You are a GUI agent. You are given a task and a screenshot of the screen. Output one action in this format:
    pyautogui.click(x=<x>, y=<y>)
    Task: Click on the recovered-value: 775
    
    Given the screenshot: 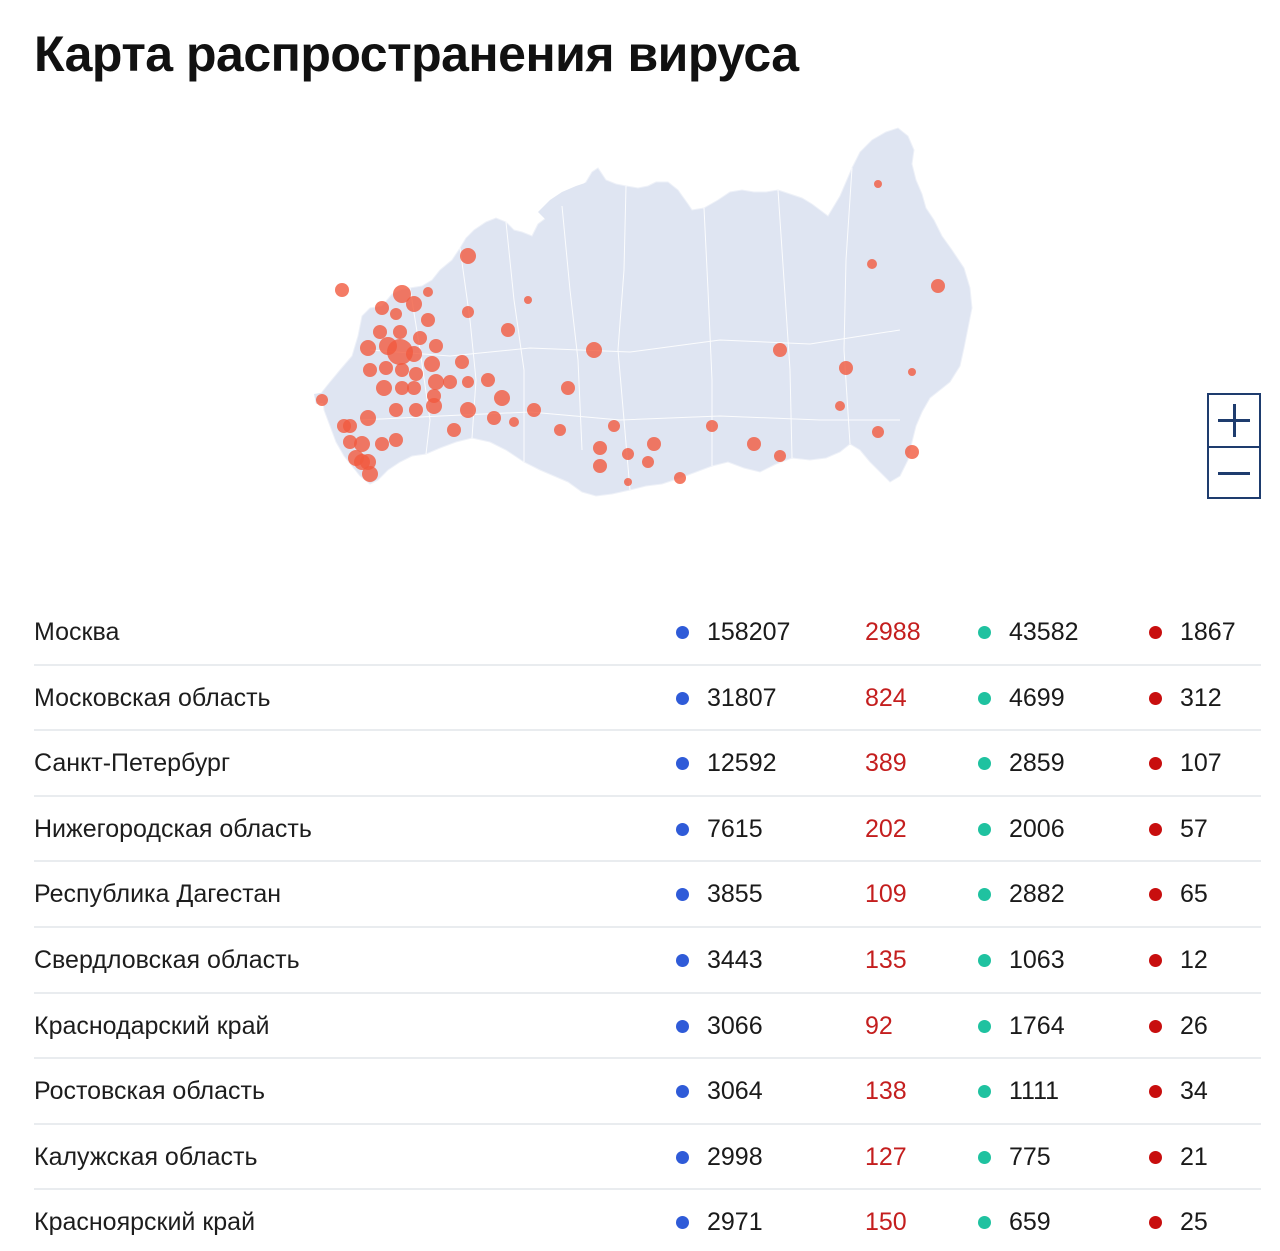 What is the action you would take?
    pyautogui.click(x=1030, y=1156)
    